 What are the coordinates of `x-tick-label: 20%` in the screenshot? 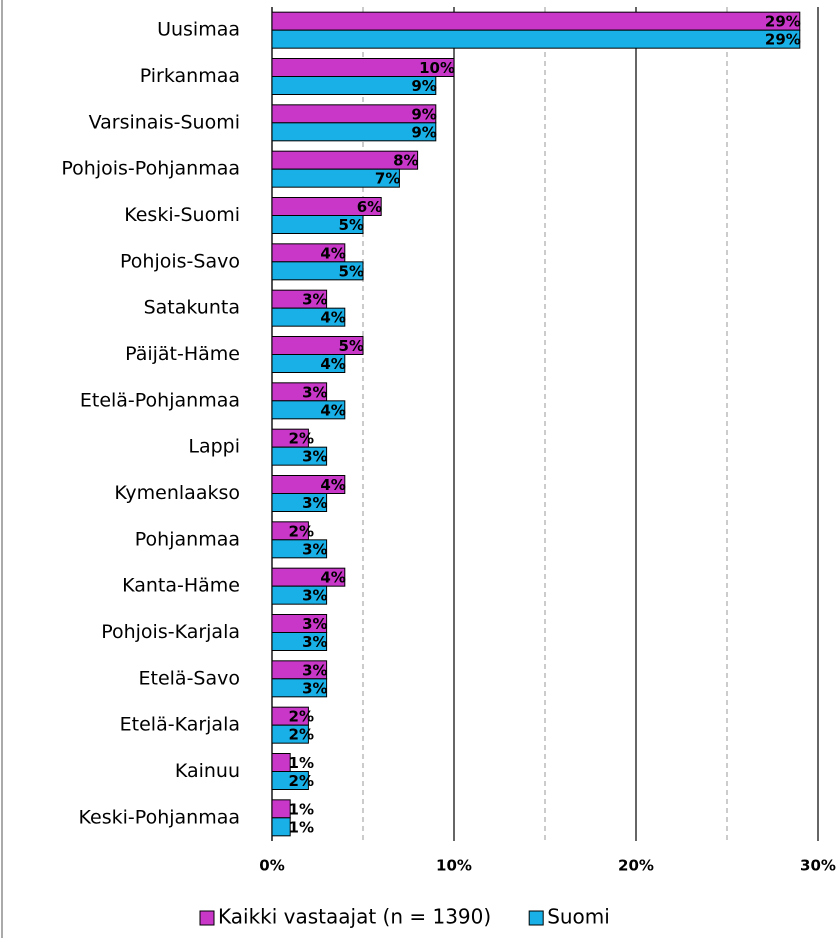 It's located at (636, 866).